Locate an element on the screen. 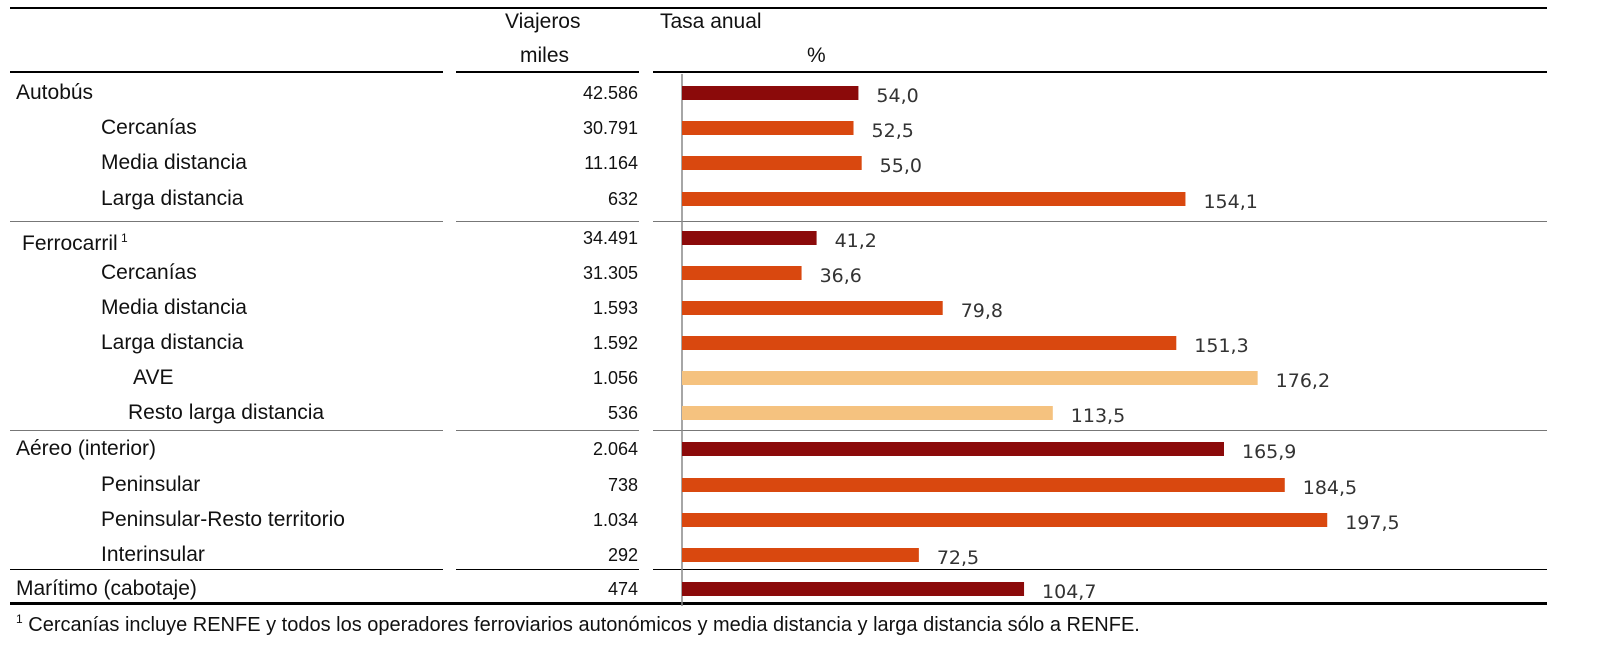 The width and height of the screenshot is (1607, 669). group-rule-1b is located at coordinates (547, 221).